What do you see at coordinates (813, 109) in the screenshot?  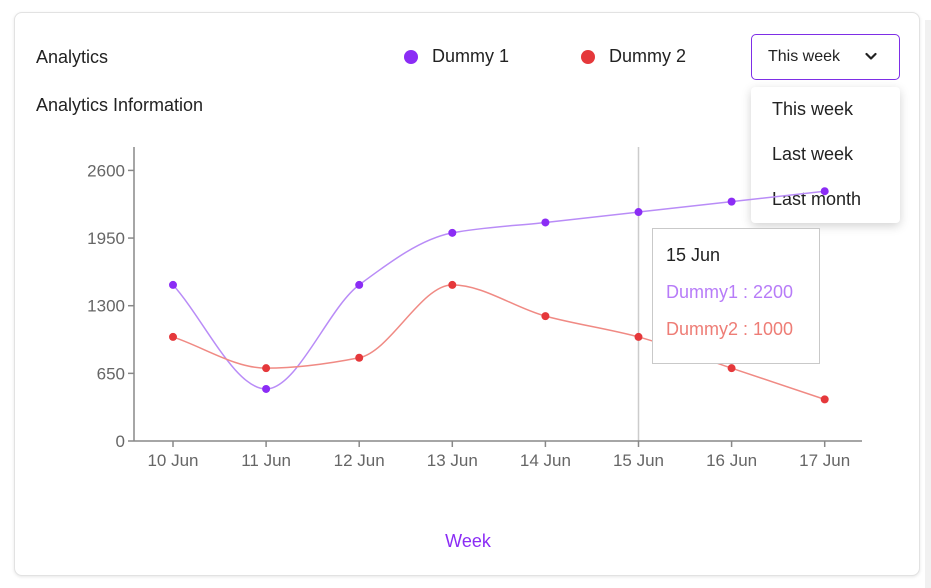 I see `range-option-this-week: This week` at bounding box center [813, 109].